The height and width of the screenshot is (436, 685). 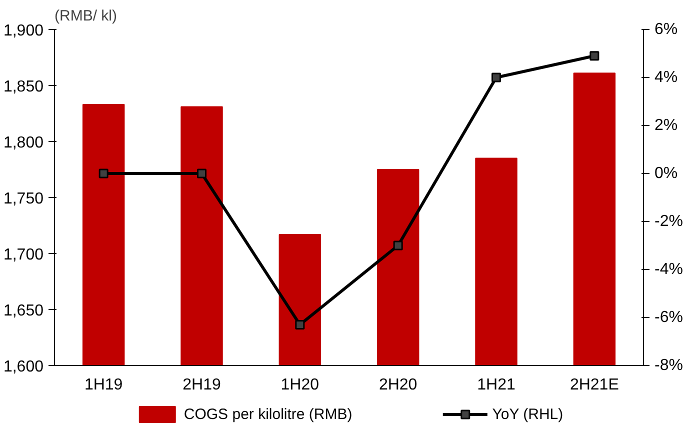 What do you see at coordinates (201, 385) in the screenshot?
I see `x-tick-label: 2H19` at bounding box center [201, 385].